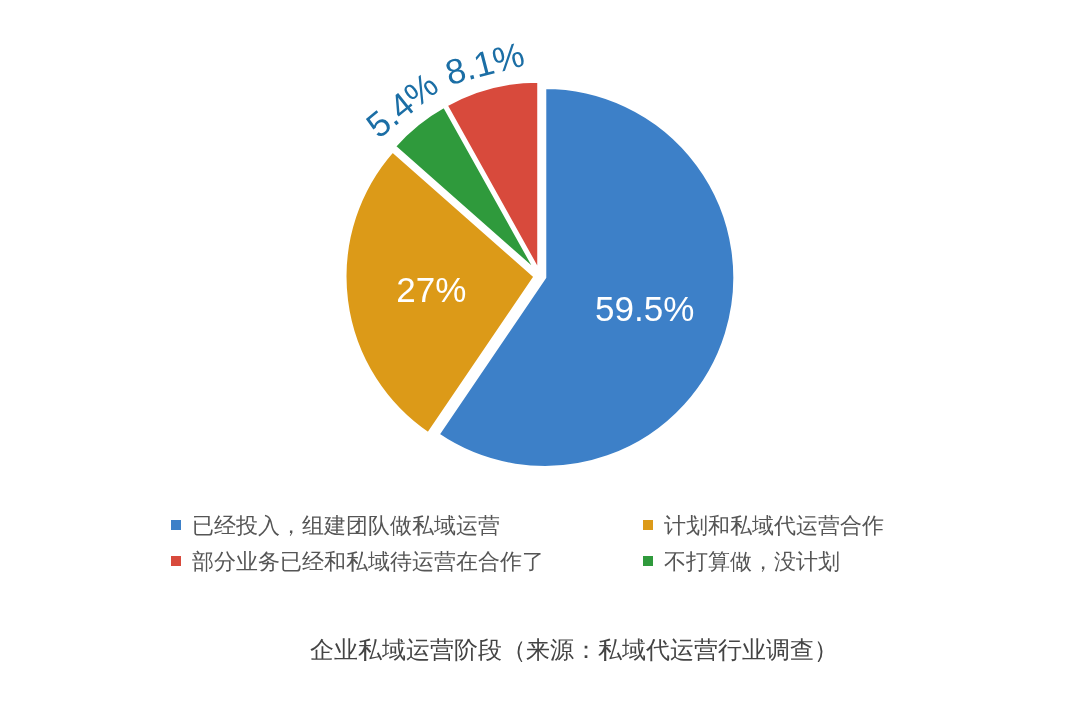  Describe the element at coordinates (368, 561) in the screenshot. I see `legend-label: 部分业务已经和私域待运营在合作了` at that location.